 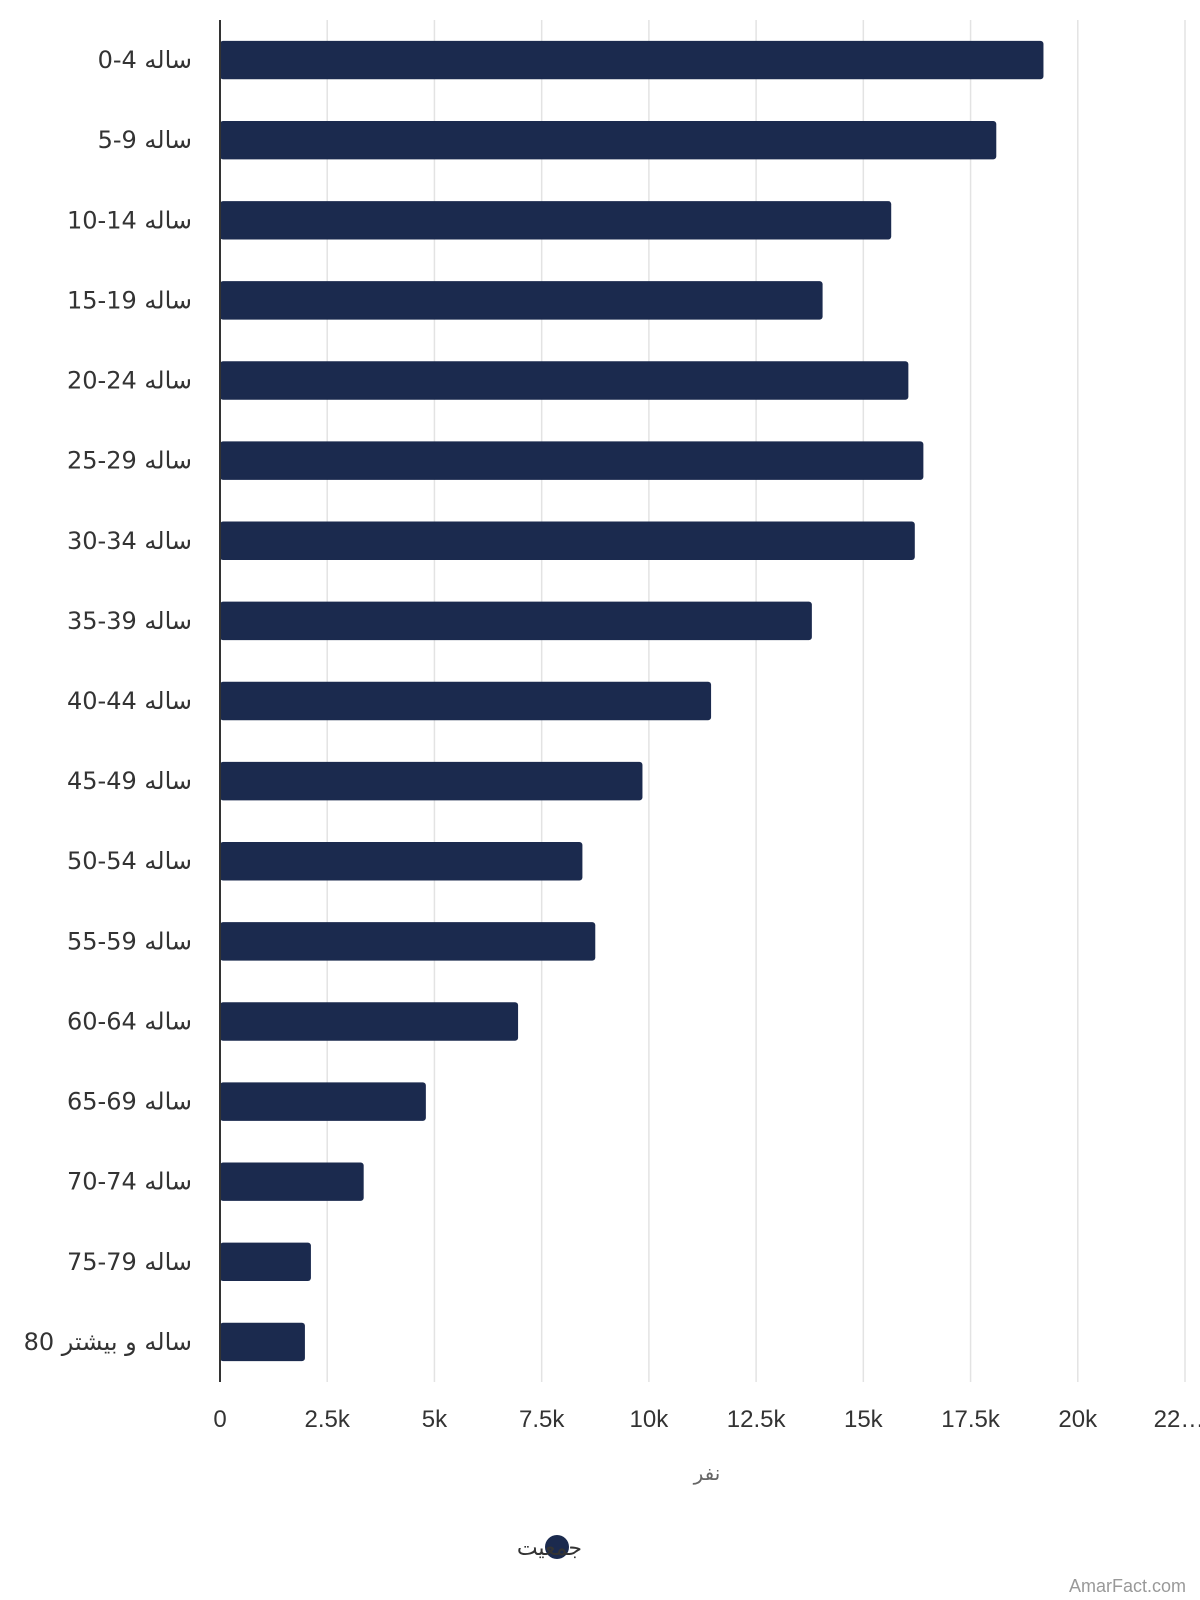 I want to click on x-tick-label: 2.5k, so click(x=328, y=1419).